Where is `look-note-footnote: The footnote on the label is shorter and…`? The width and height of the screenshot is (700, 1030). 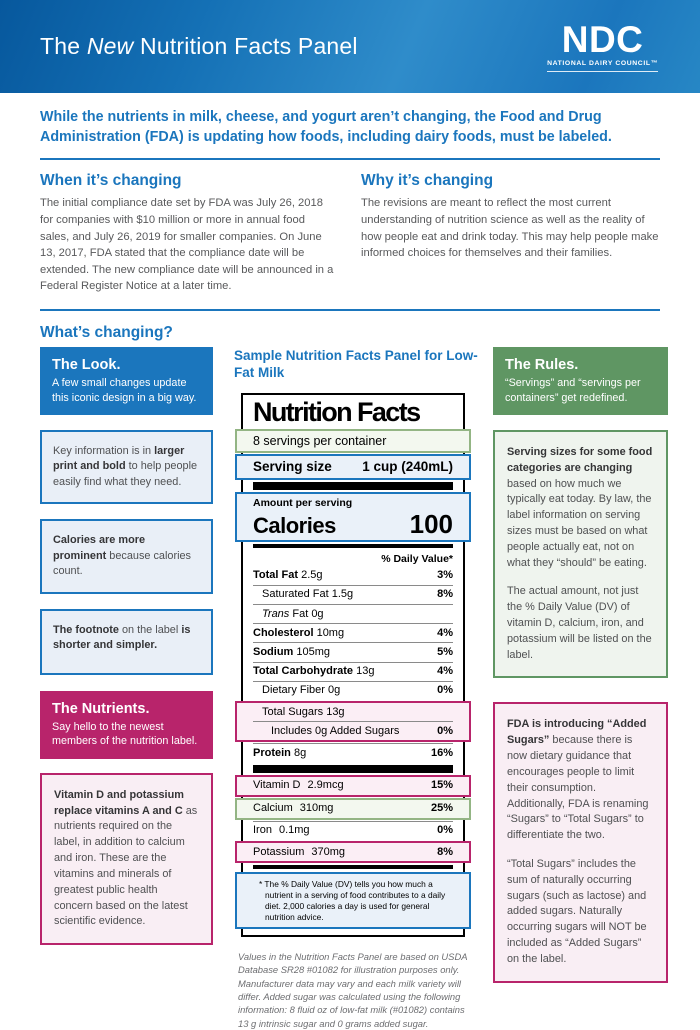
look-note-footnote: The footnote on the label is shorter and… is located at coordinates (126, 641).